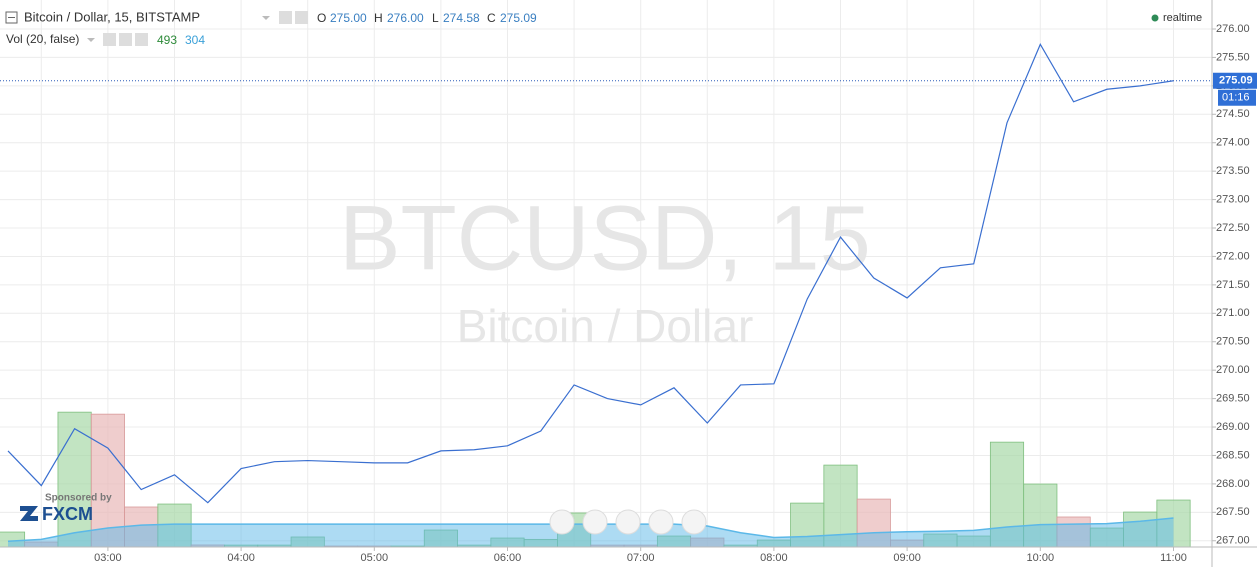 This screenshot has width=1257, height=567. Describe the element at coordinates (1233, 256) in the screenshot. I see `y-tick-label: 272.00` at that location.